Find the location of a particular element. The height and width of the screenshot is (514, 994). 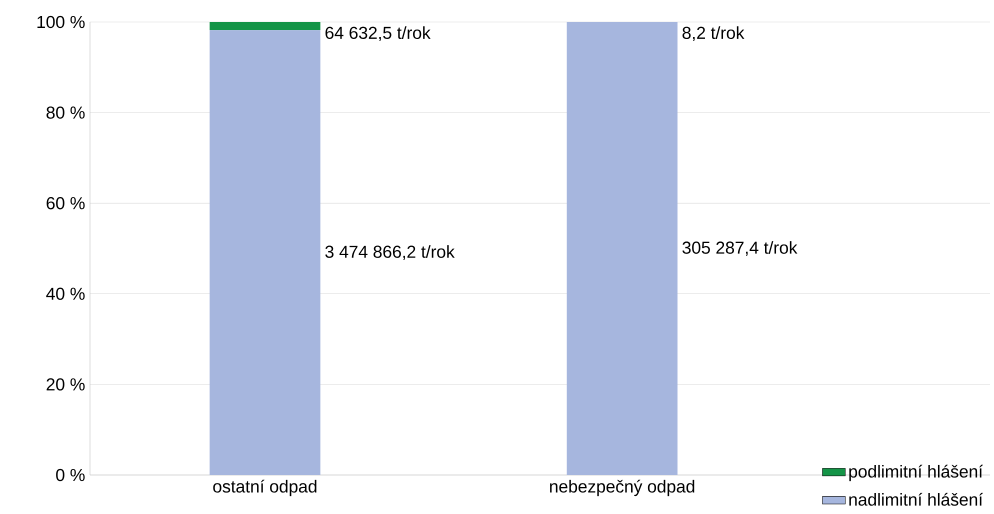

y-tick-label: 60 % is located at coordinates (65, 203).